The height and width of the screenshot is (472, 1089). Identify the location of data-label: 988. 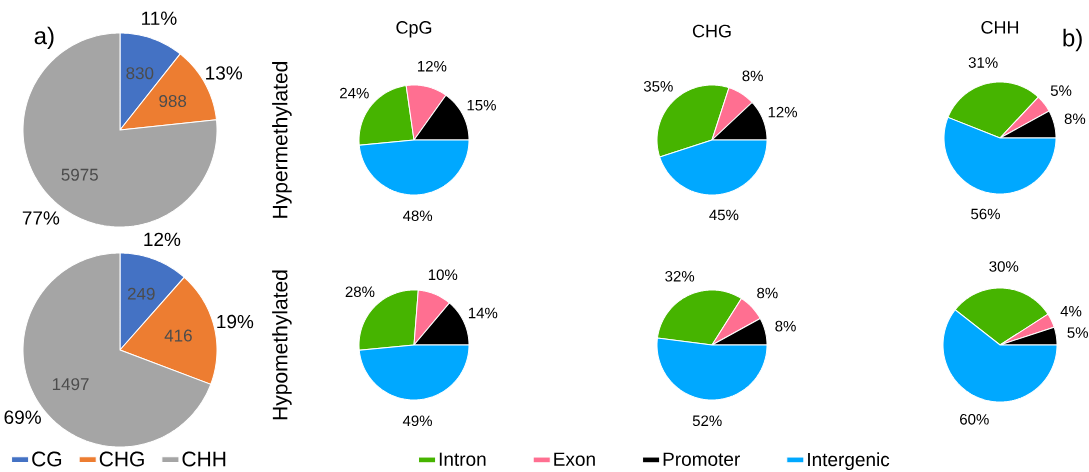
(173, 101).